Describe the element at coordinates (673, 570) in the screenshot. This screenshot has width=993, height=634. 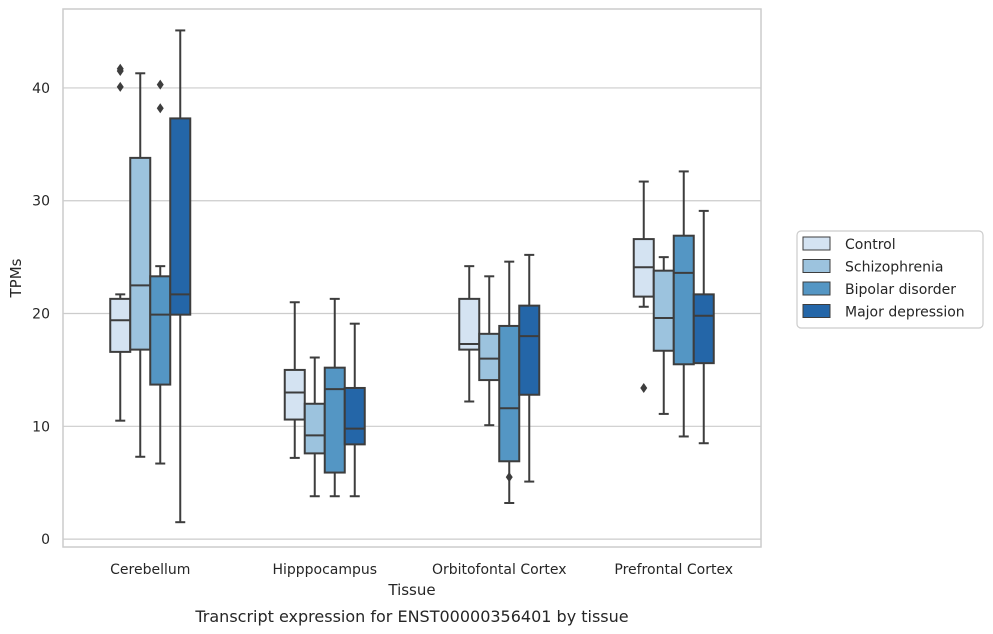
I see `x-tick-label: Prefrontal Cortex` at that location.